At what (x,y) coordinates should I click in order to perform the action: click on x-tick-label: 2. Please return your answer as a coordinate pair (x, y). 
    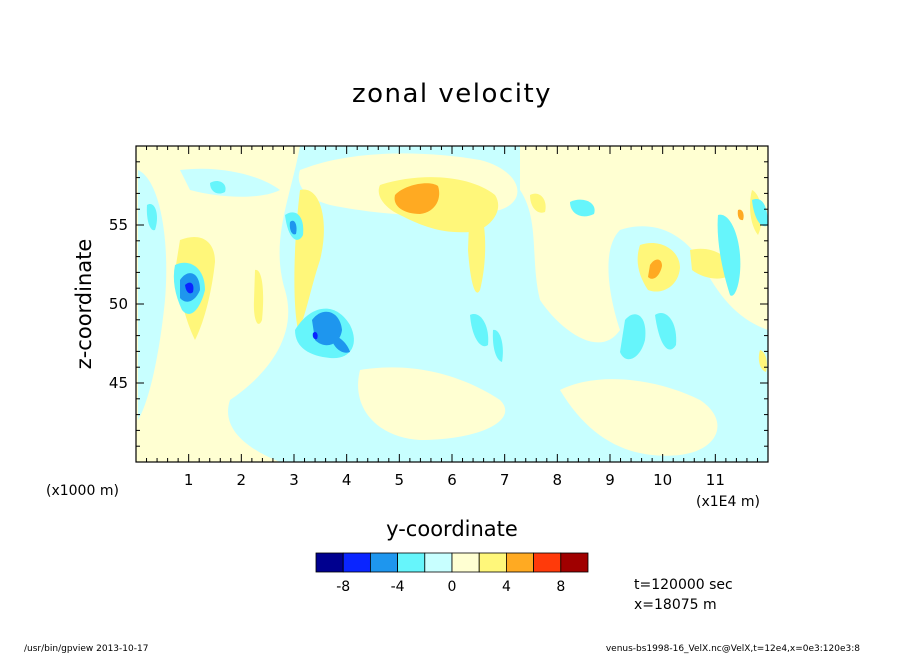
    Looking at the image, I should click on (242, 480).